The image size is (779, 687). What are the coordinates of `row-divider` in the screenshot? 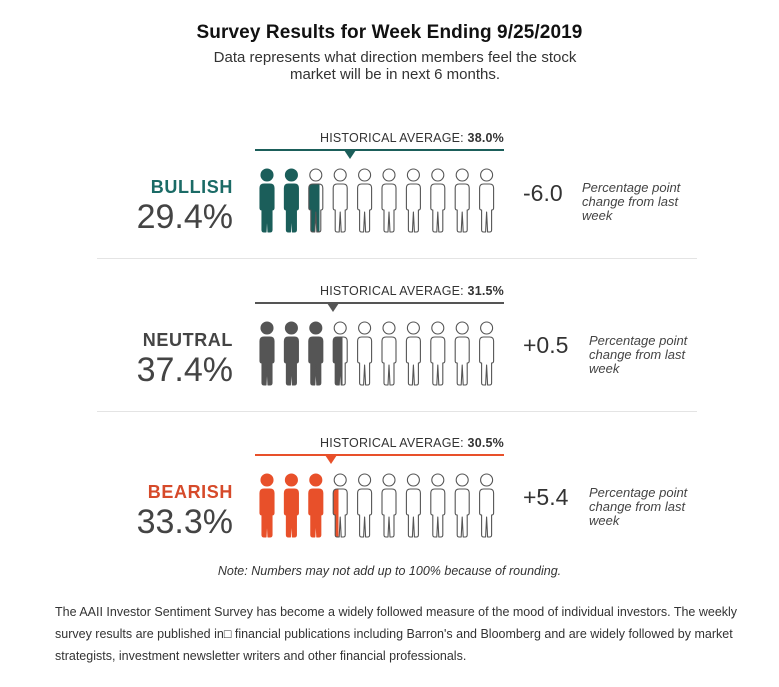 It's located at (397, 411).